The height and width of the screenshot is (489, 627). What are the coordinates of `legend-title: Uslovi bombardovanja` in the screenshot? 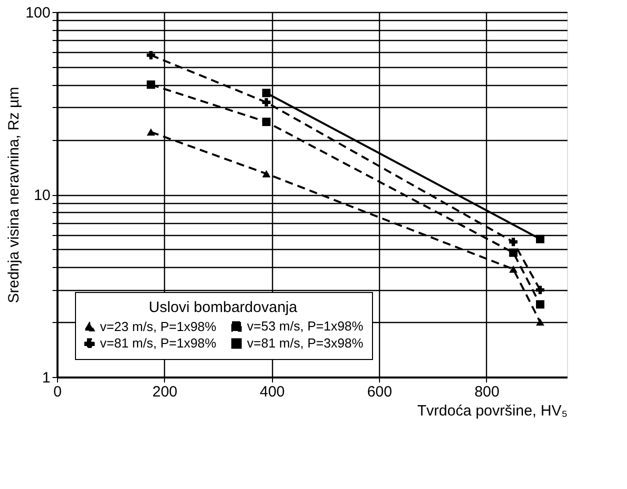 It's located at (223, 307).